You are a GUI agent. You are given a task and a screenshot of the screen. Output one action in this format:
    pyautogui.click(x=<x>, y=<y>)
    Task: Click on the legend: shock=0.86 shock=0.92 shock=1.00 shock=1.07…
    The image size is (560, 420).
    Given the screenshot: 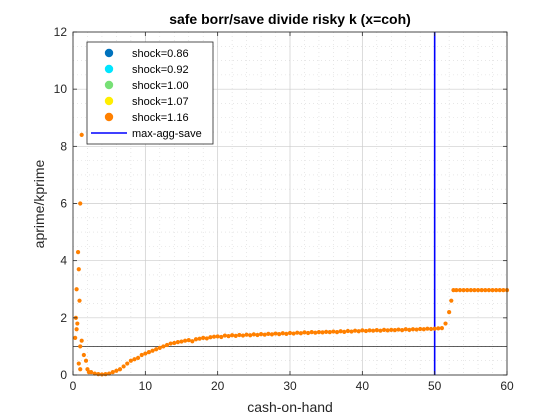 What is the action you would take?
    pyautogui.click(x=150, y=93)
    